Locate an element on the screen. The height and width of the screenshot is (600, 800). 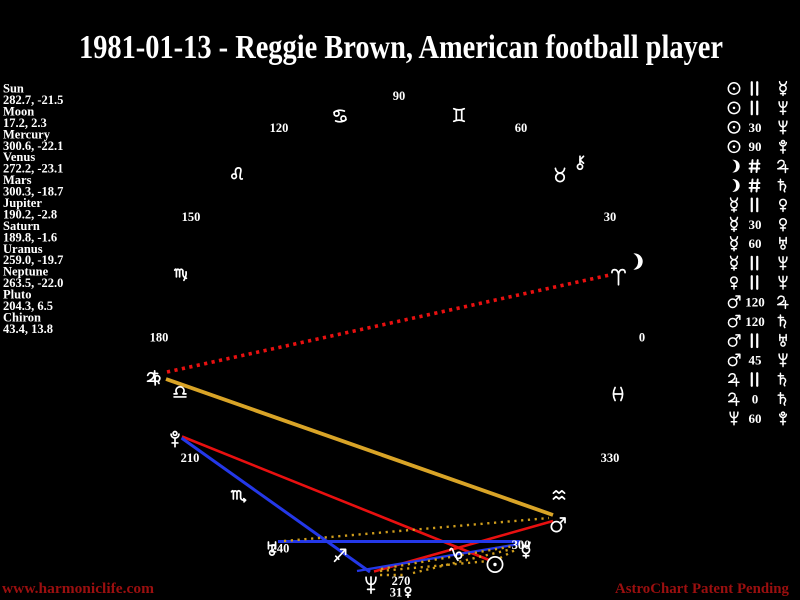
svg-text: Mars is located at coordinates (17, 180).